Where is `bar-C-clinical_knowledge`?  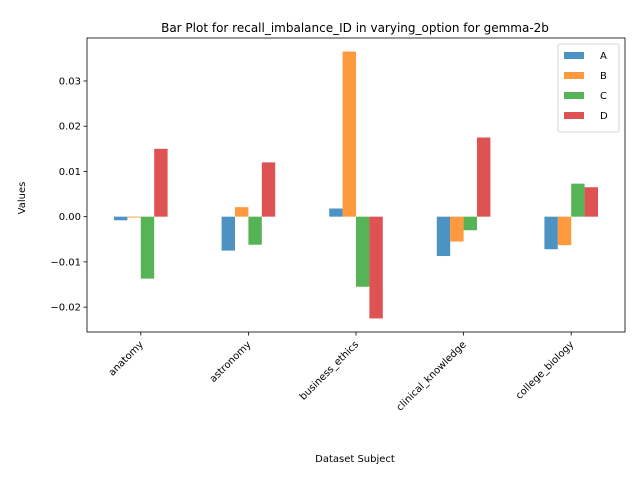
bar-C-clinical_knowledge is located at coordinates (470, 223).